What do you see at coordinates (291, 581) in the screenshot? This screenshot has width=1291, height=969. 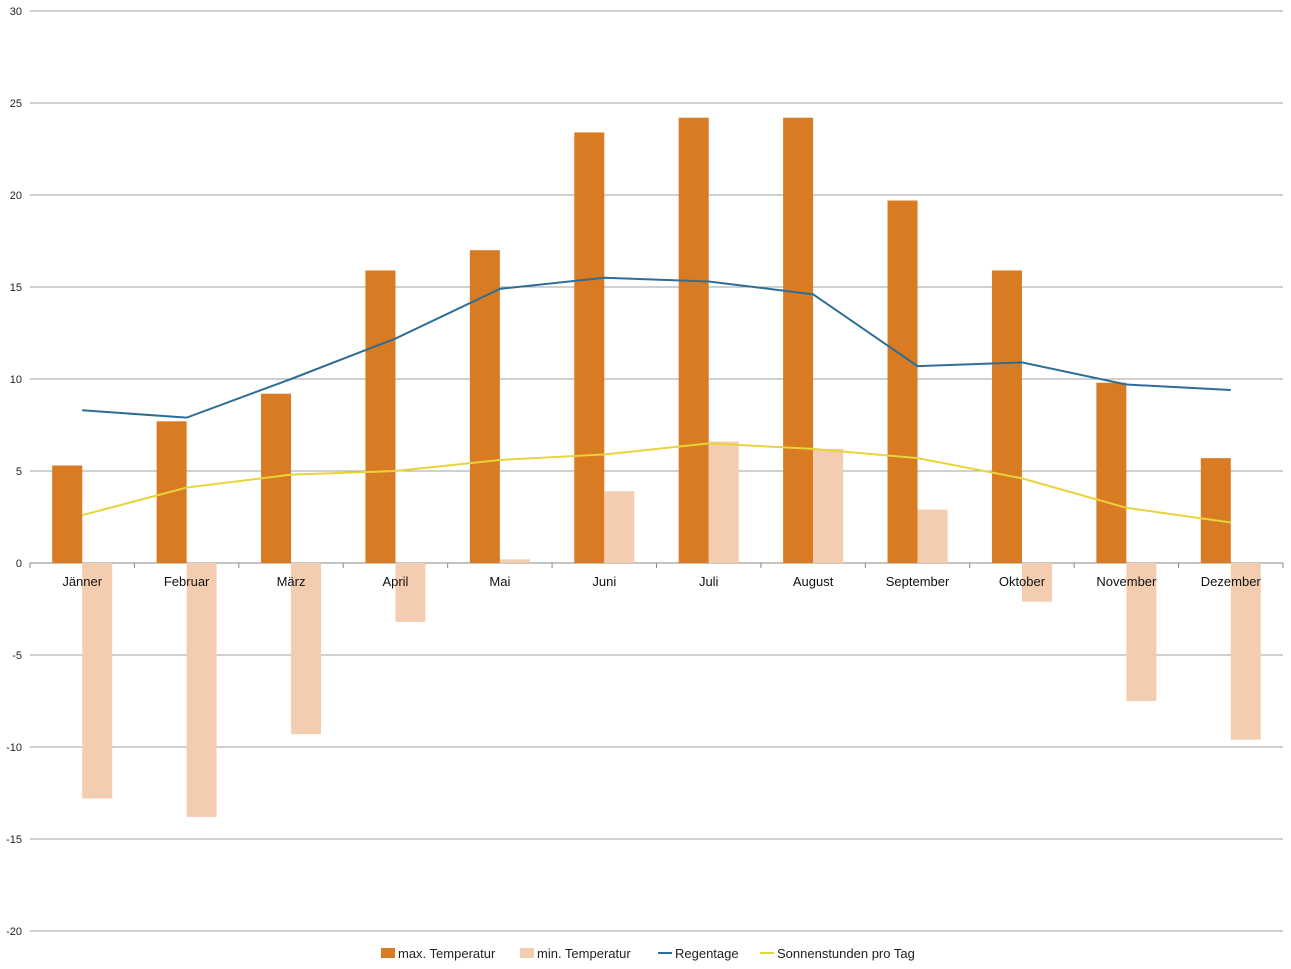 I see `x-category-label: März` at bounding box center [291, 581].